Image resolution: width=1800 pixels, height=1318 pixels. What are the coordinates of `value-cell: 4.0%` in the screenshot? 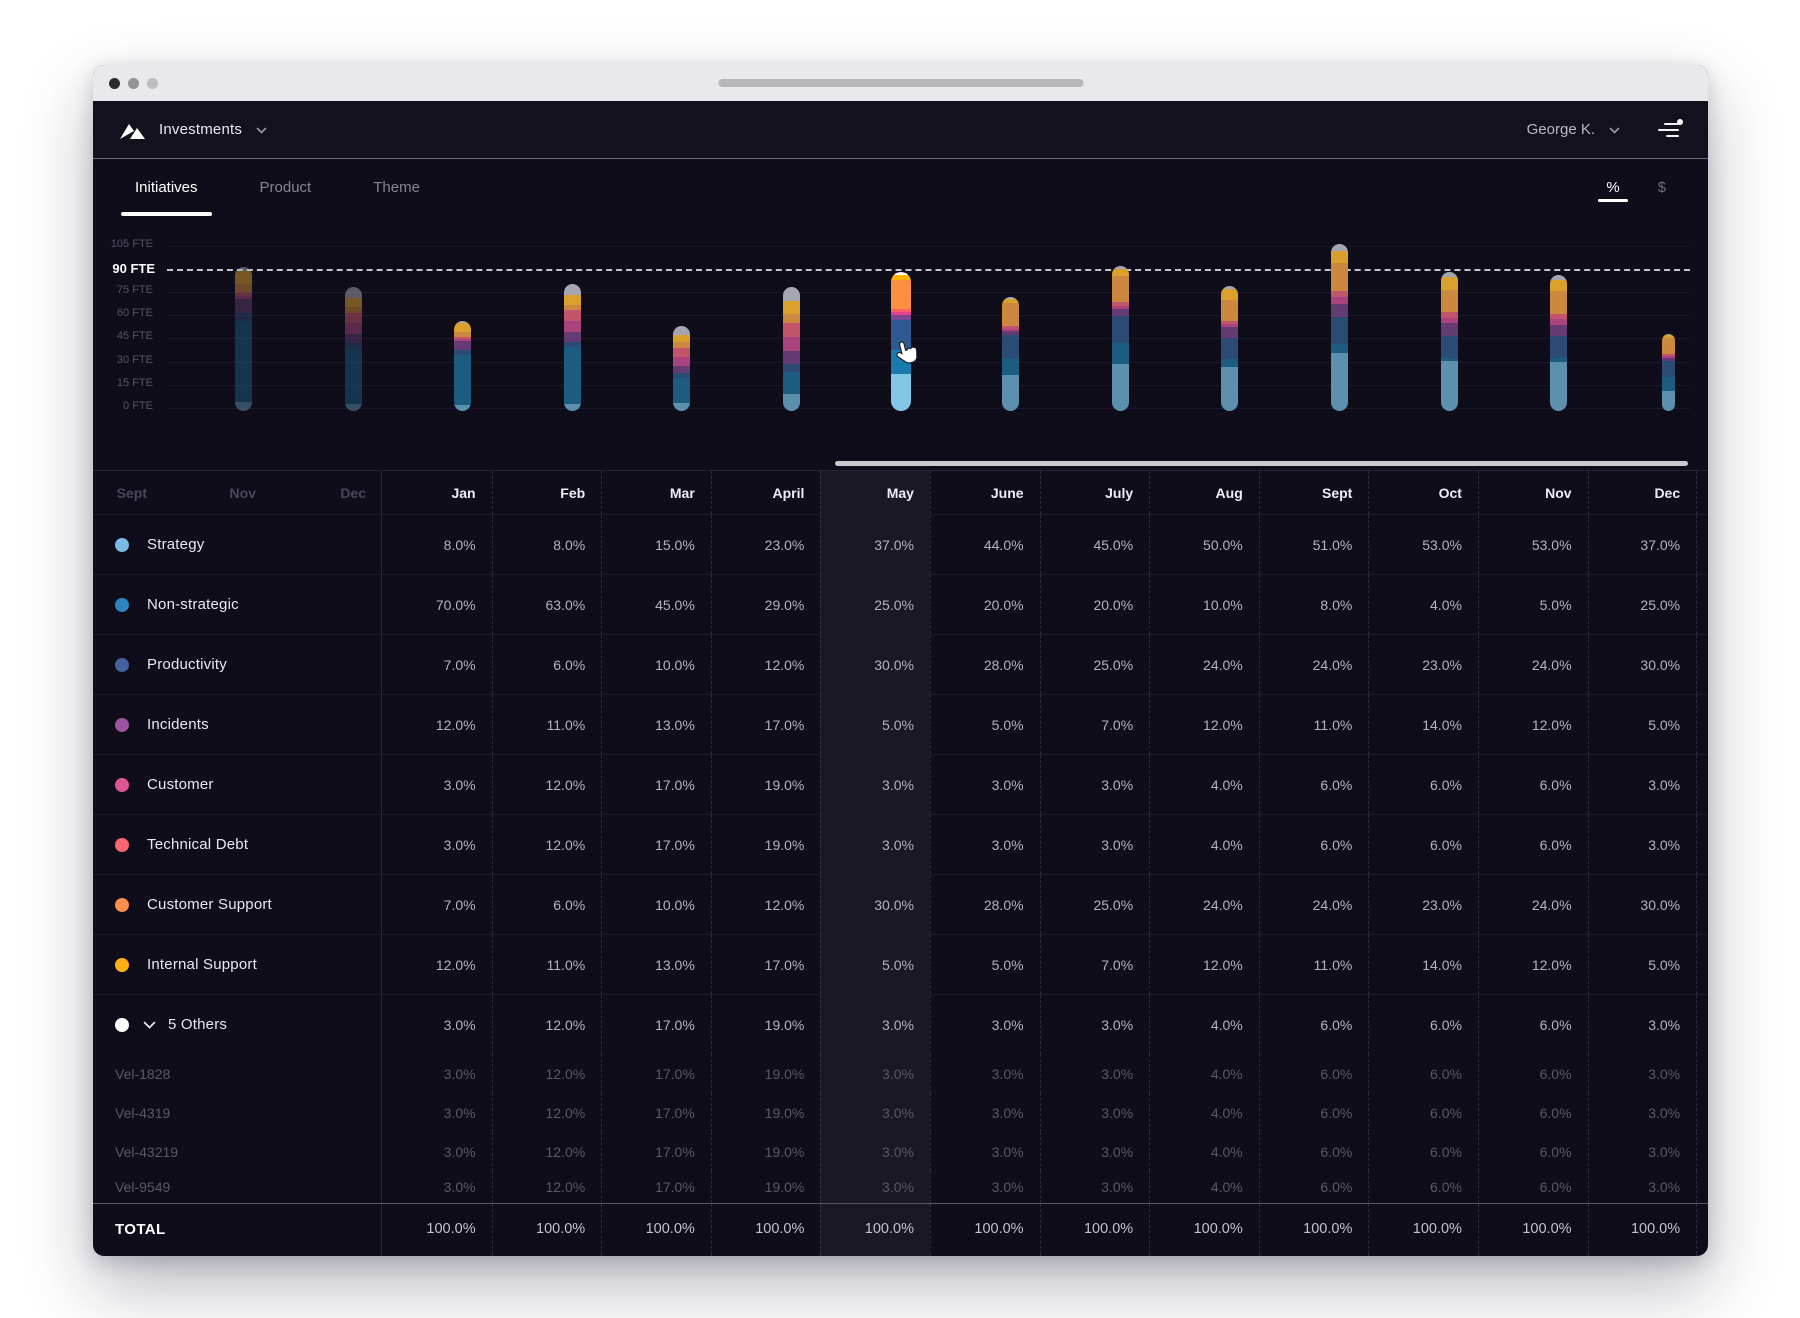 It's located at (1204, 1112).